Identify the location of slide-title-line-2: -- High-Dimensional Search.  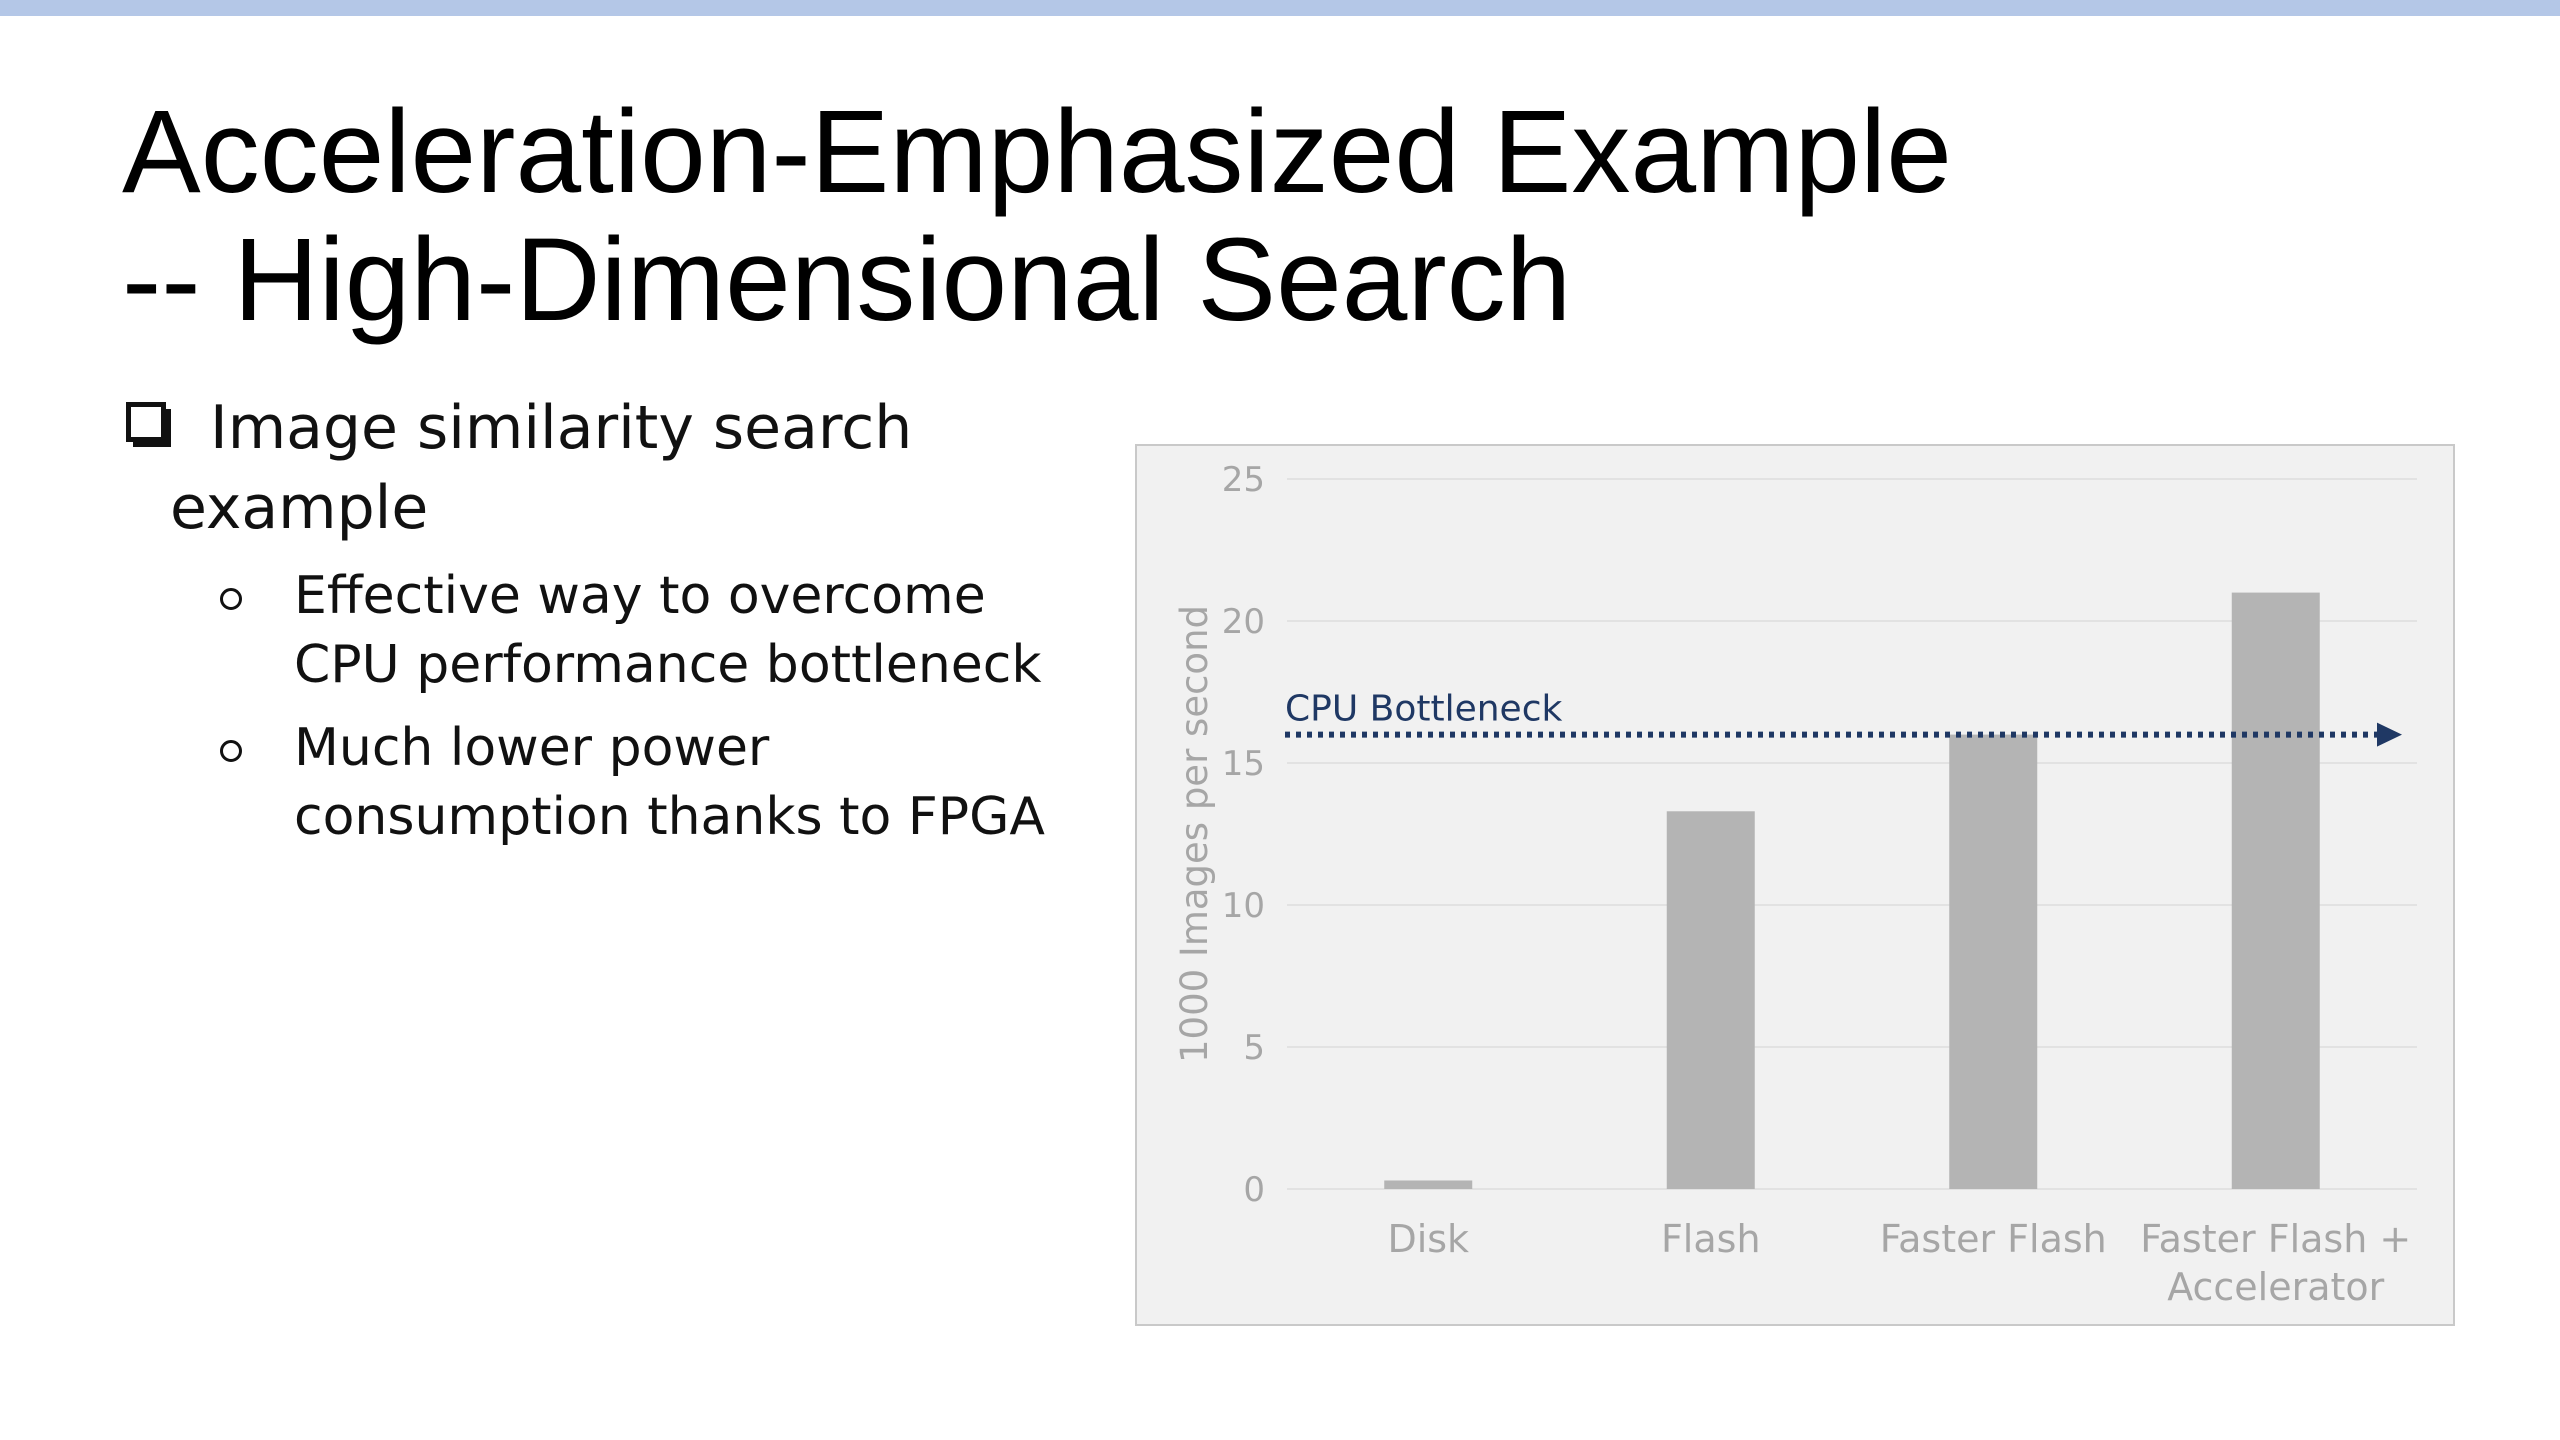
(847, 280).